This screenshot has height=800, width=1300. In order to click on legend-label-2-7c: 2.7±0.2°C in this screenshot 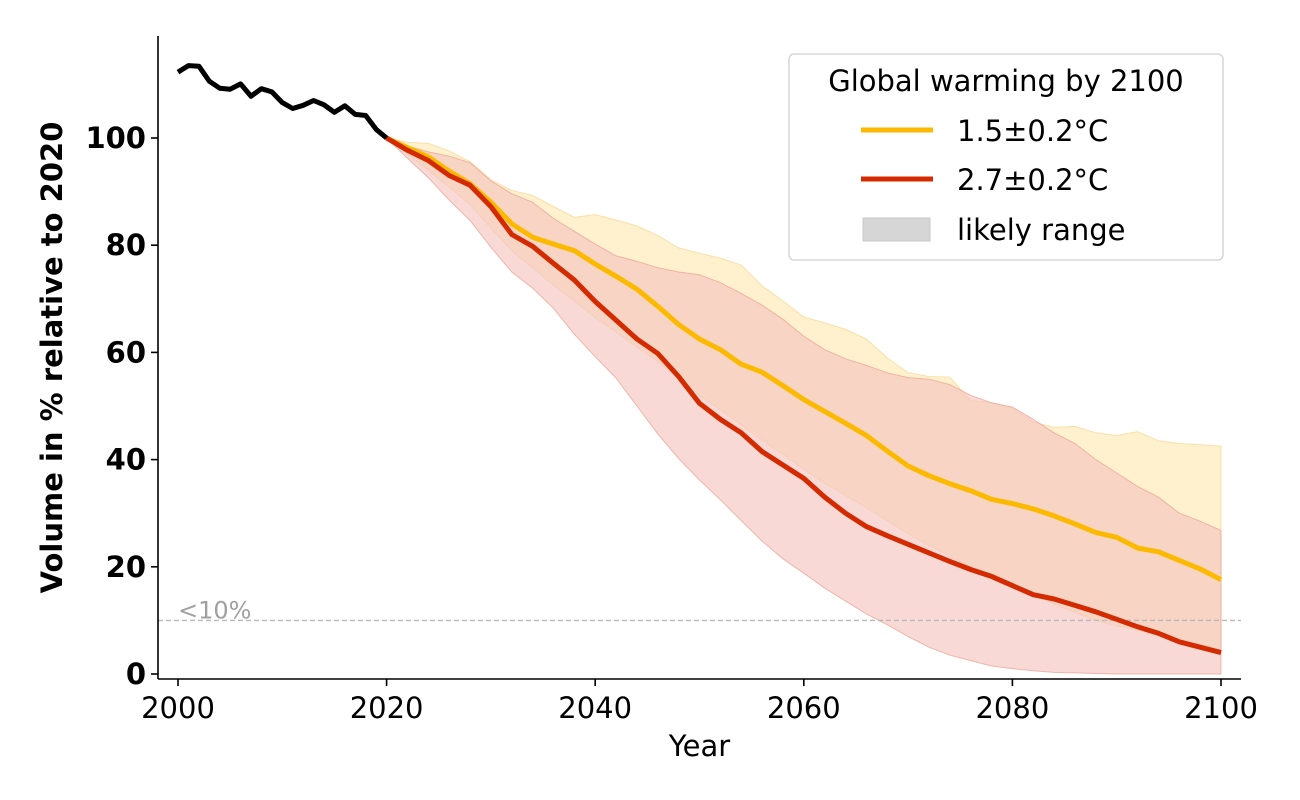, I will do `click(1032, 180)`.